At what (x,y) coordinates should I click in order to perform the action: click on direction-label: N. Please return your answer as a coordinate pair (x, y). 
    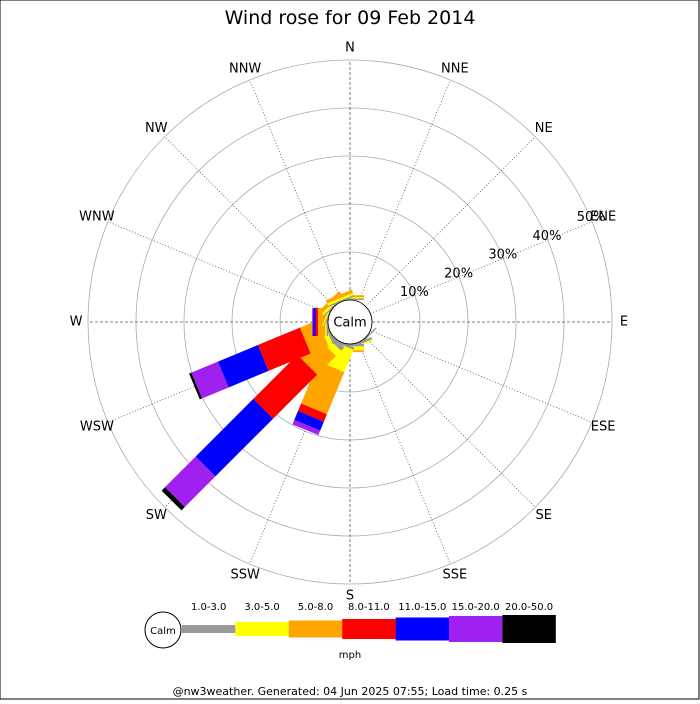
    Looking at the image, I should click on (350, 48).